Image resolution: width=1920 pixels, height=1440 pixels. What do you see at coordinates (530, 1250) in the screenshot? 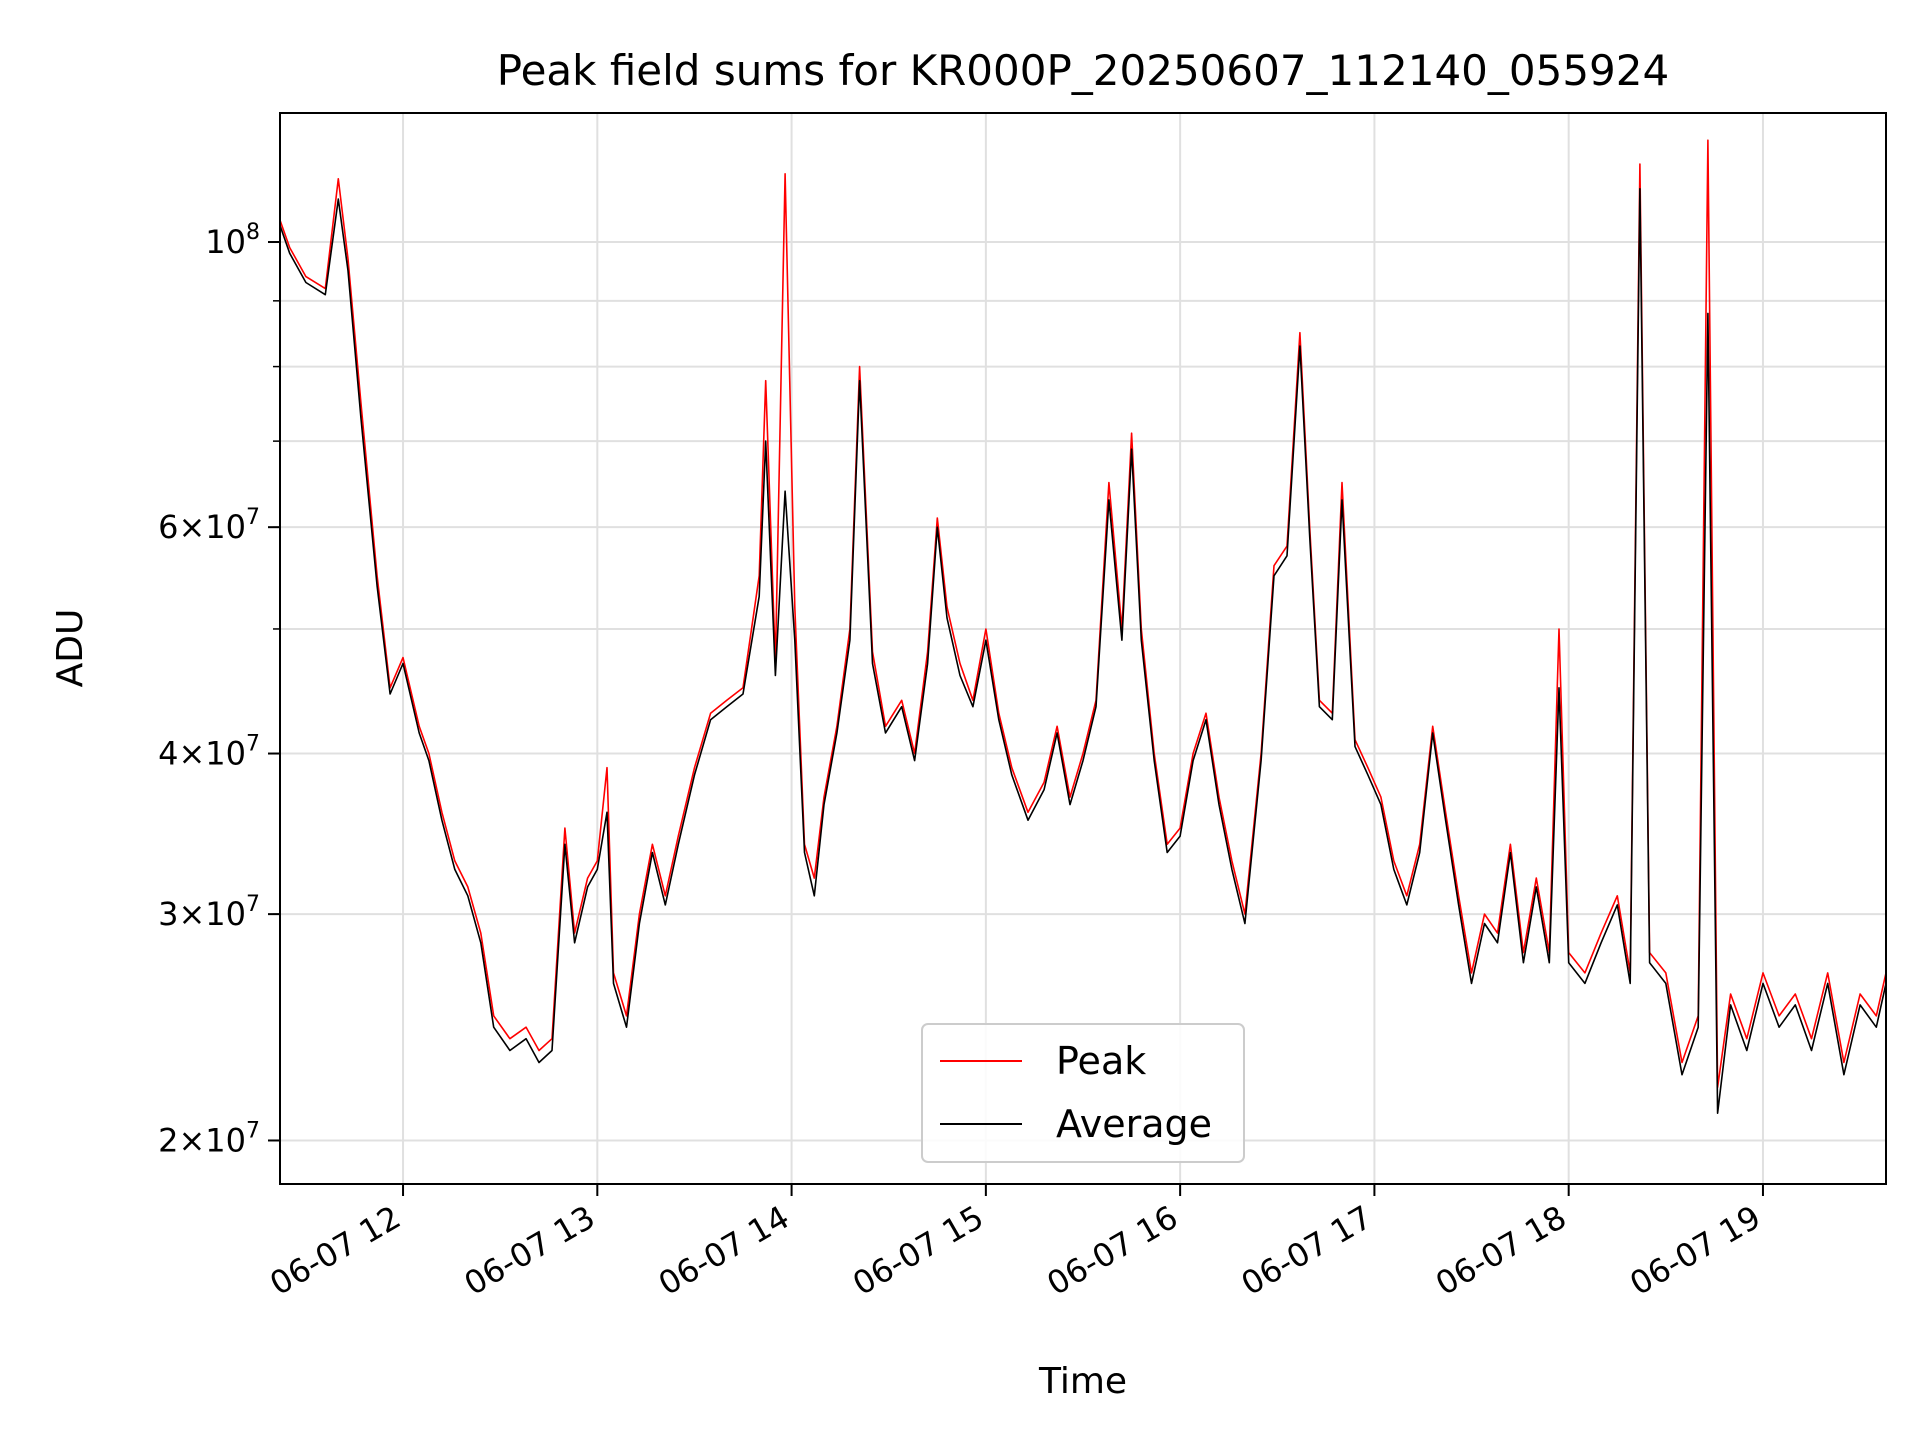
I see `x-tick-label: 06-07 13` at bounding box center [530, 1250].